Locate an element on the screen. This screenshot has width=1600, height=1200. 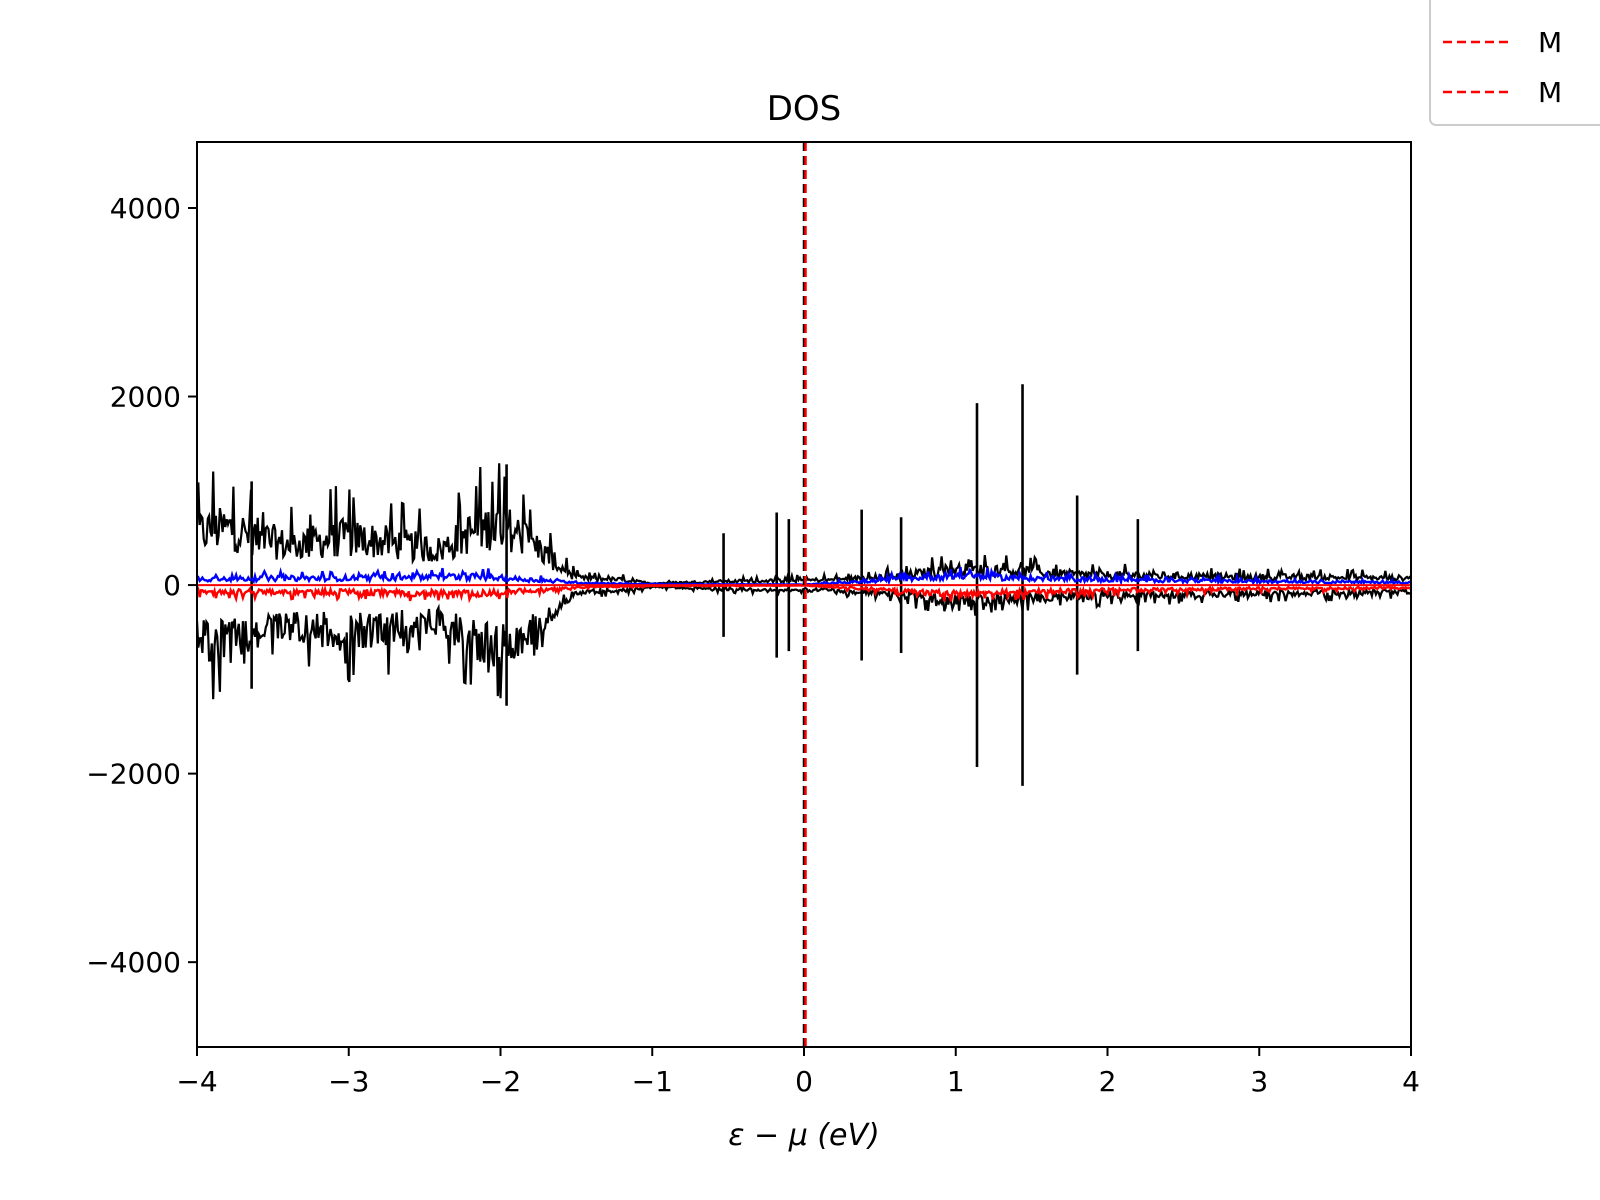
legend-box is located at coordinates (1514, 63).